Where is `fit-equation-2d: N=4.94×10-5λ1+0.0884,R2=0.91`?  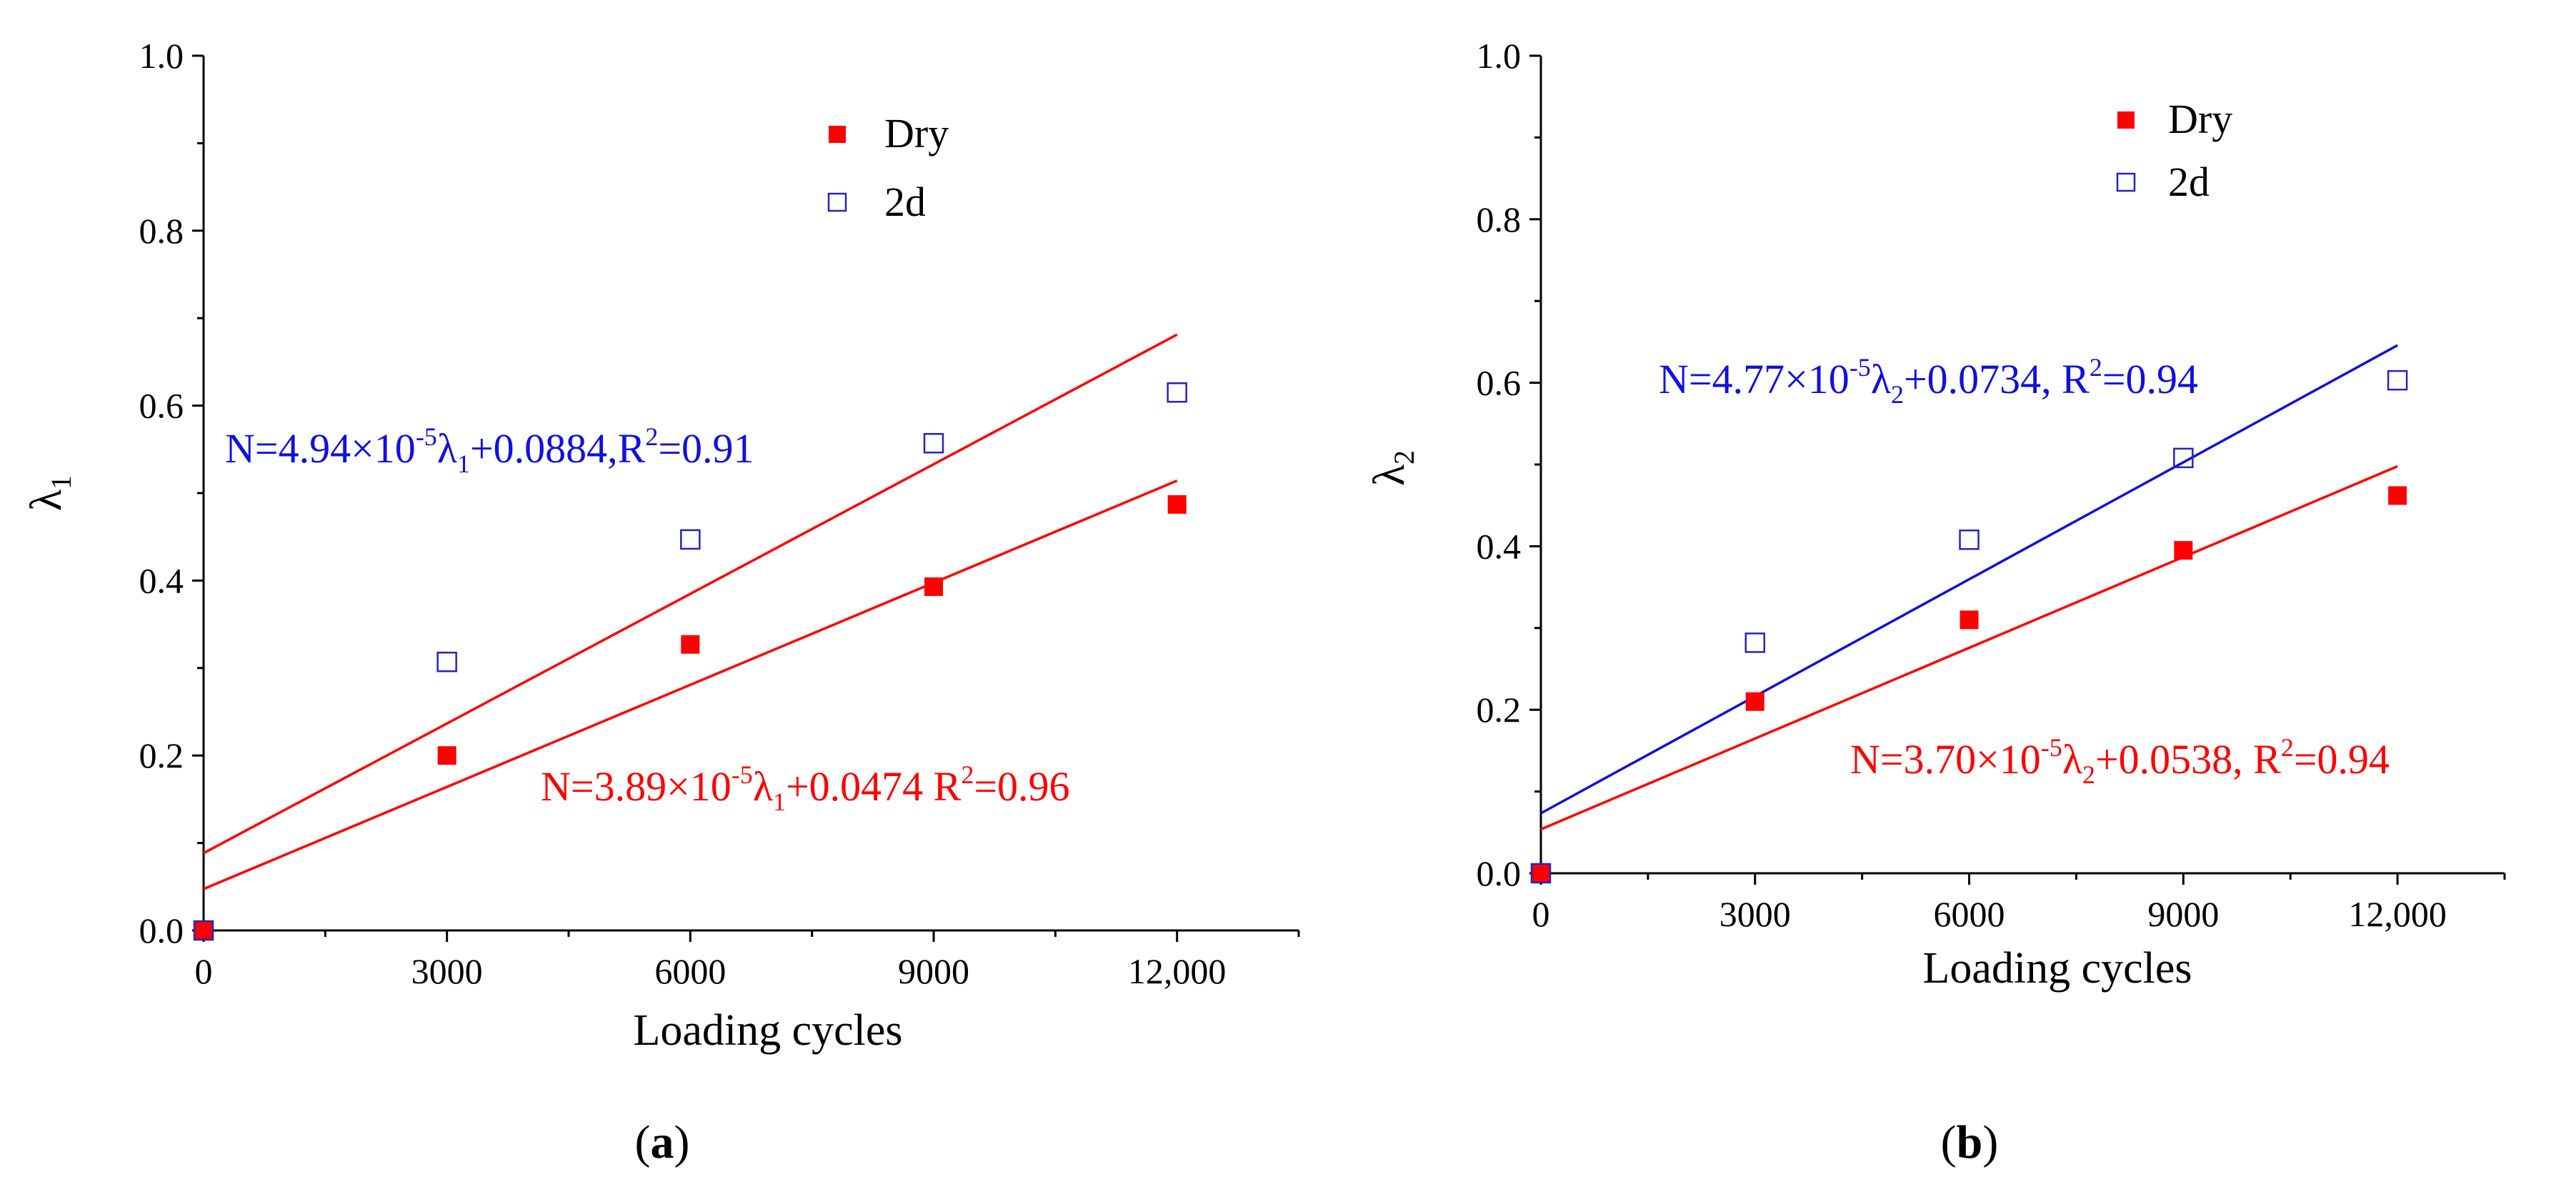 fit-equation-2d: N=4.94×10-5λ1+0.0884,R2=0.91 is located at coordinates (490, 450).